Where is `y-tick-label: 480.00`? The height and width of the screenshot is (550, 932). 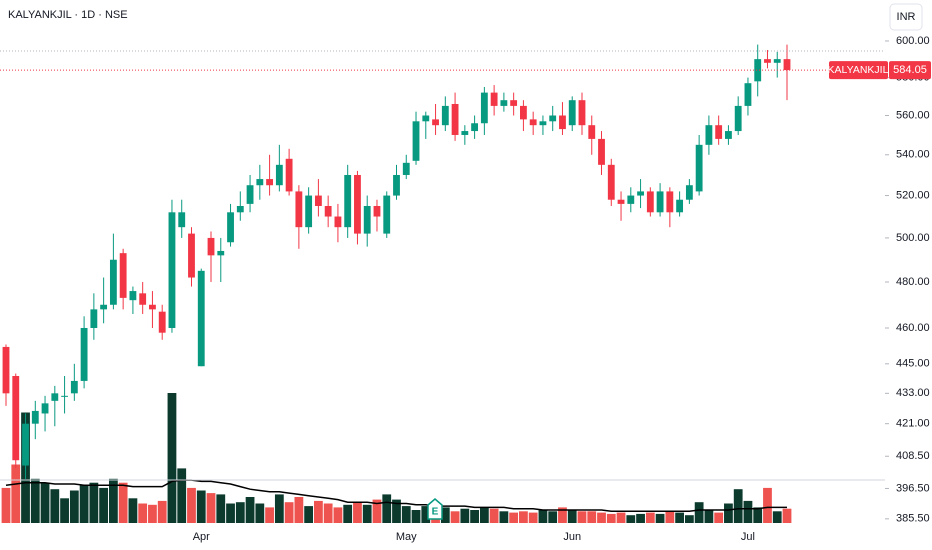
y-tick-label: 480.00 is located at coordinates (913, 282).